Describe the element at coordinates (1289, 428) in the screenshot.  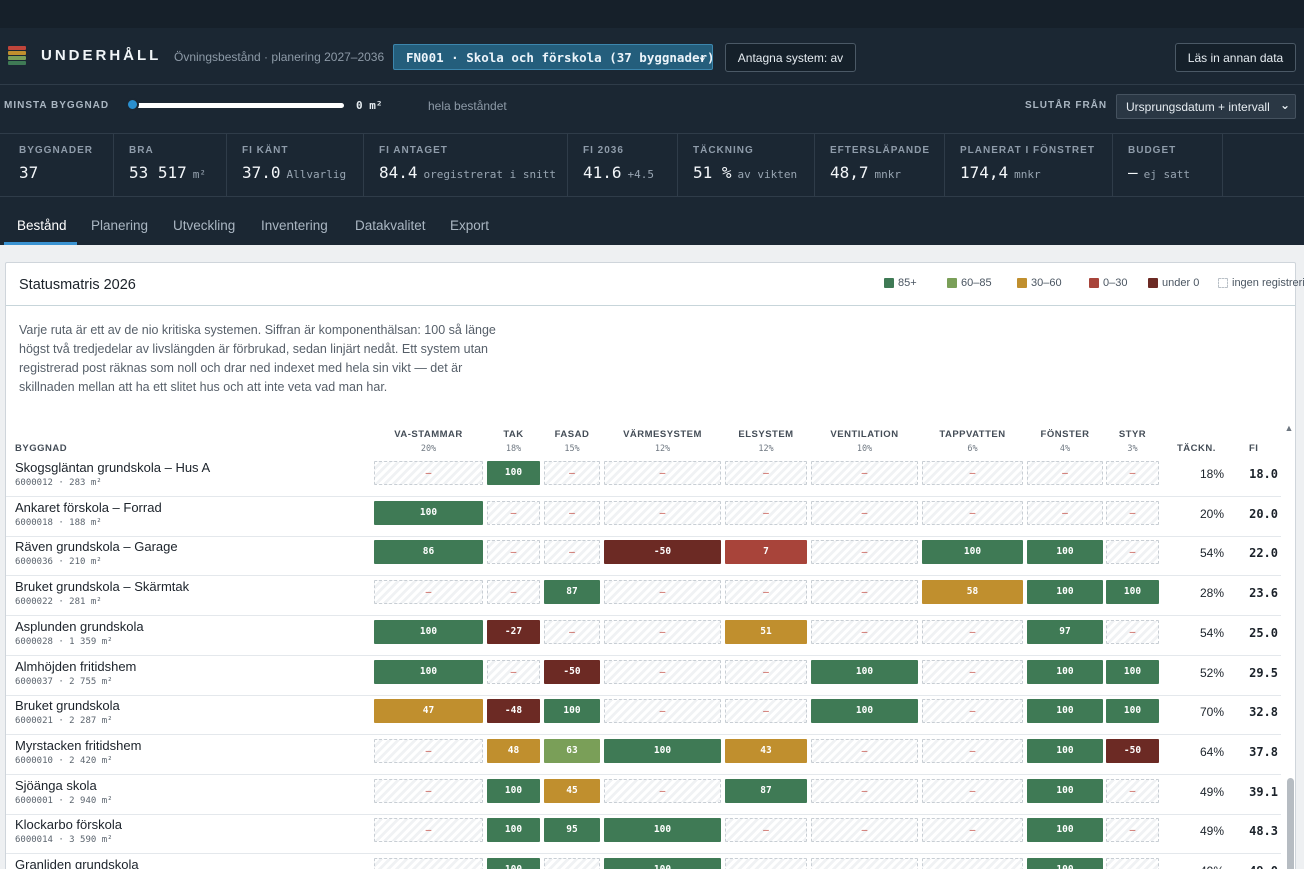
I see `scroll-up-arrow-icon: ▲` at that location.